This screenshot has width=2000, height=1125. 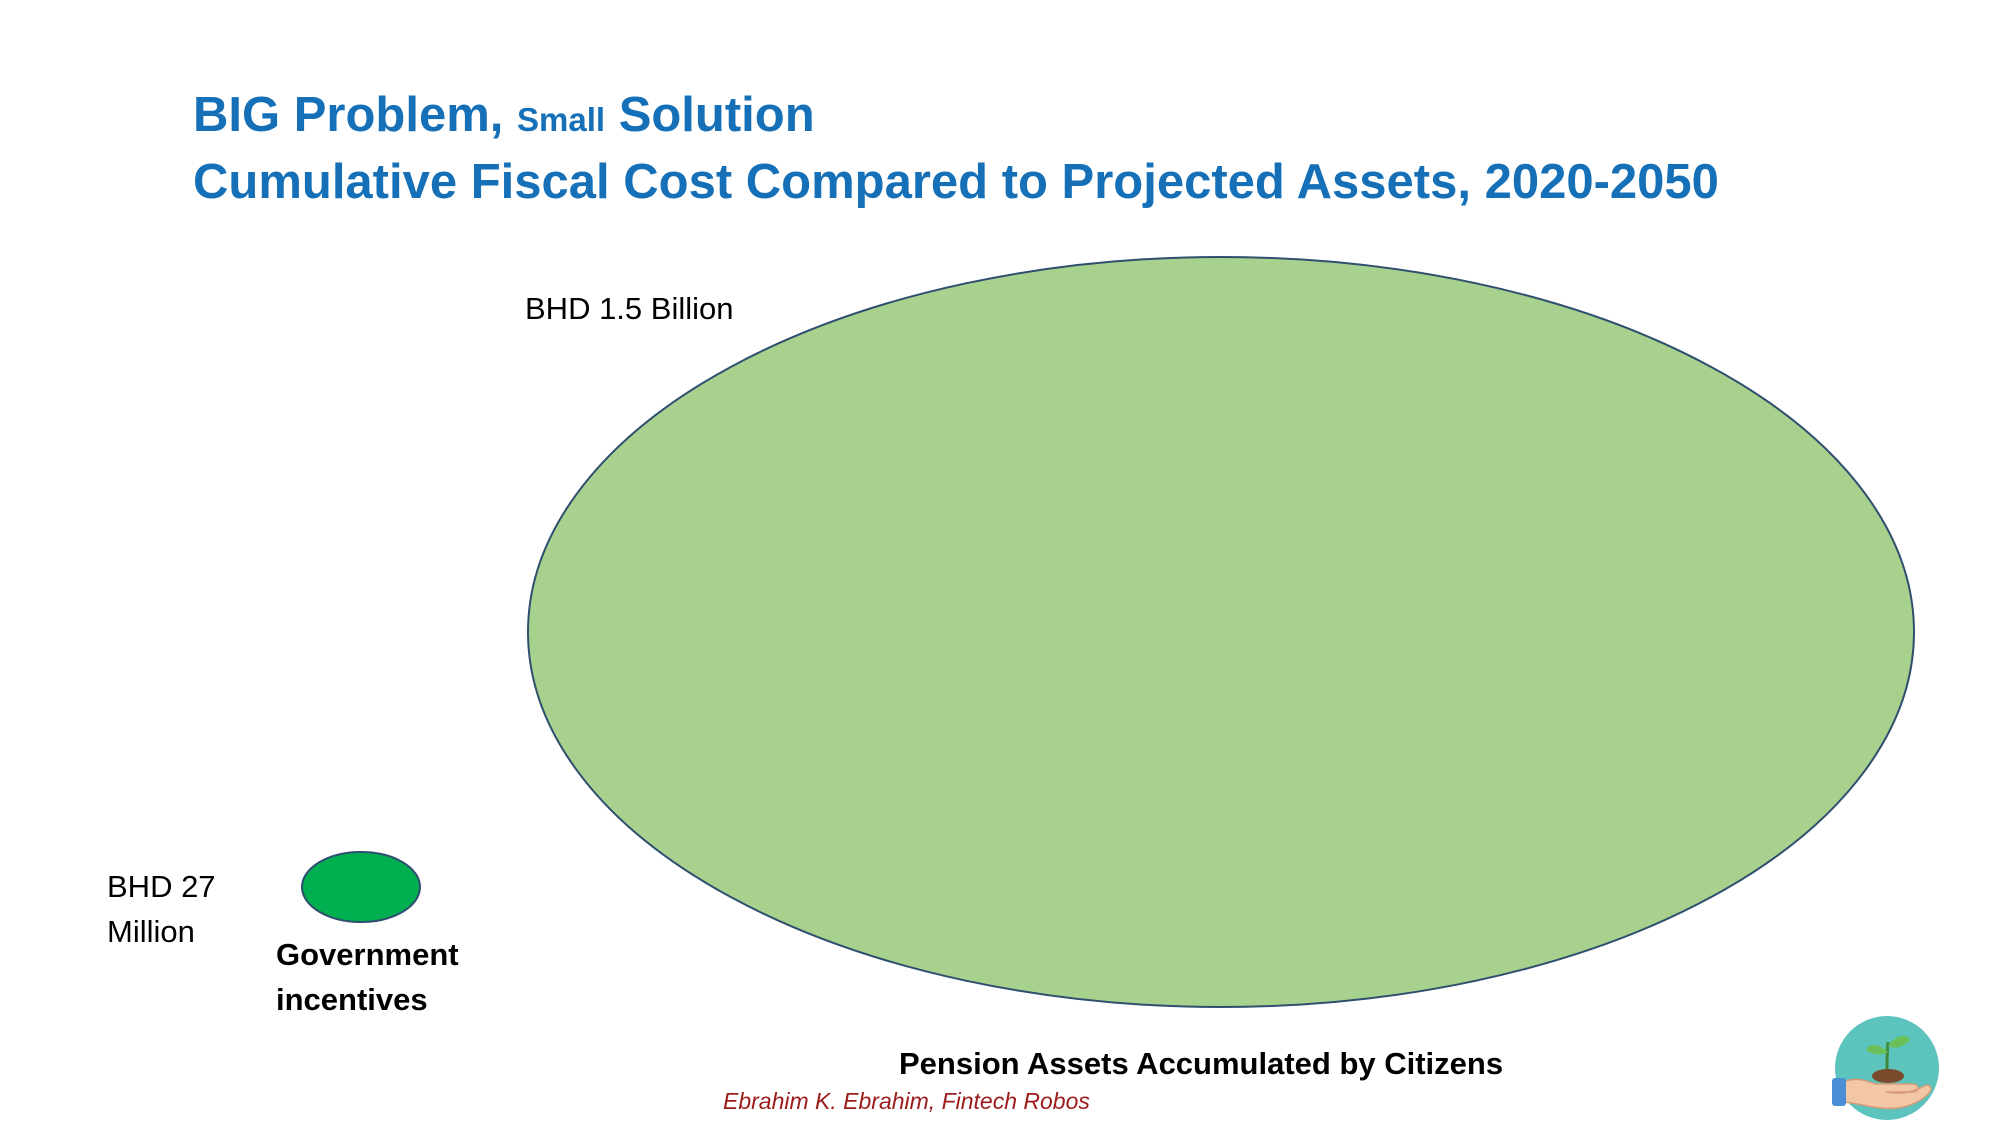 I want to click on pension-assets-caption: Pension Assets Accumulated by Citizens, so click(x=1201, y=1063).